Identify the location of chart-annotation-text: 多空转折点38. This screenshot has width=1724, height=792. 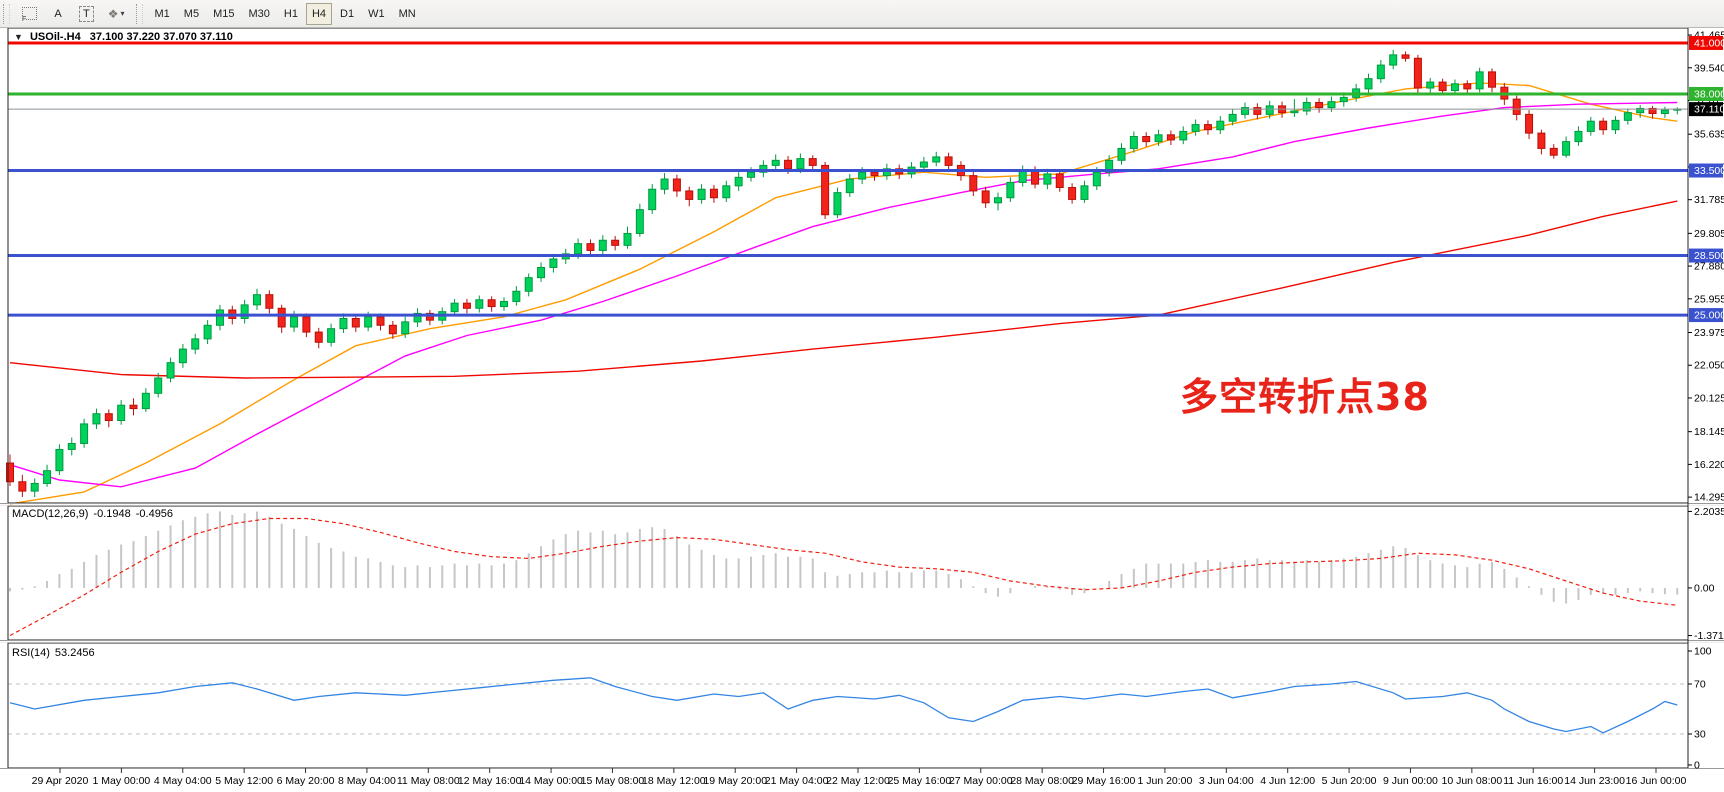
(1305, 397).